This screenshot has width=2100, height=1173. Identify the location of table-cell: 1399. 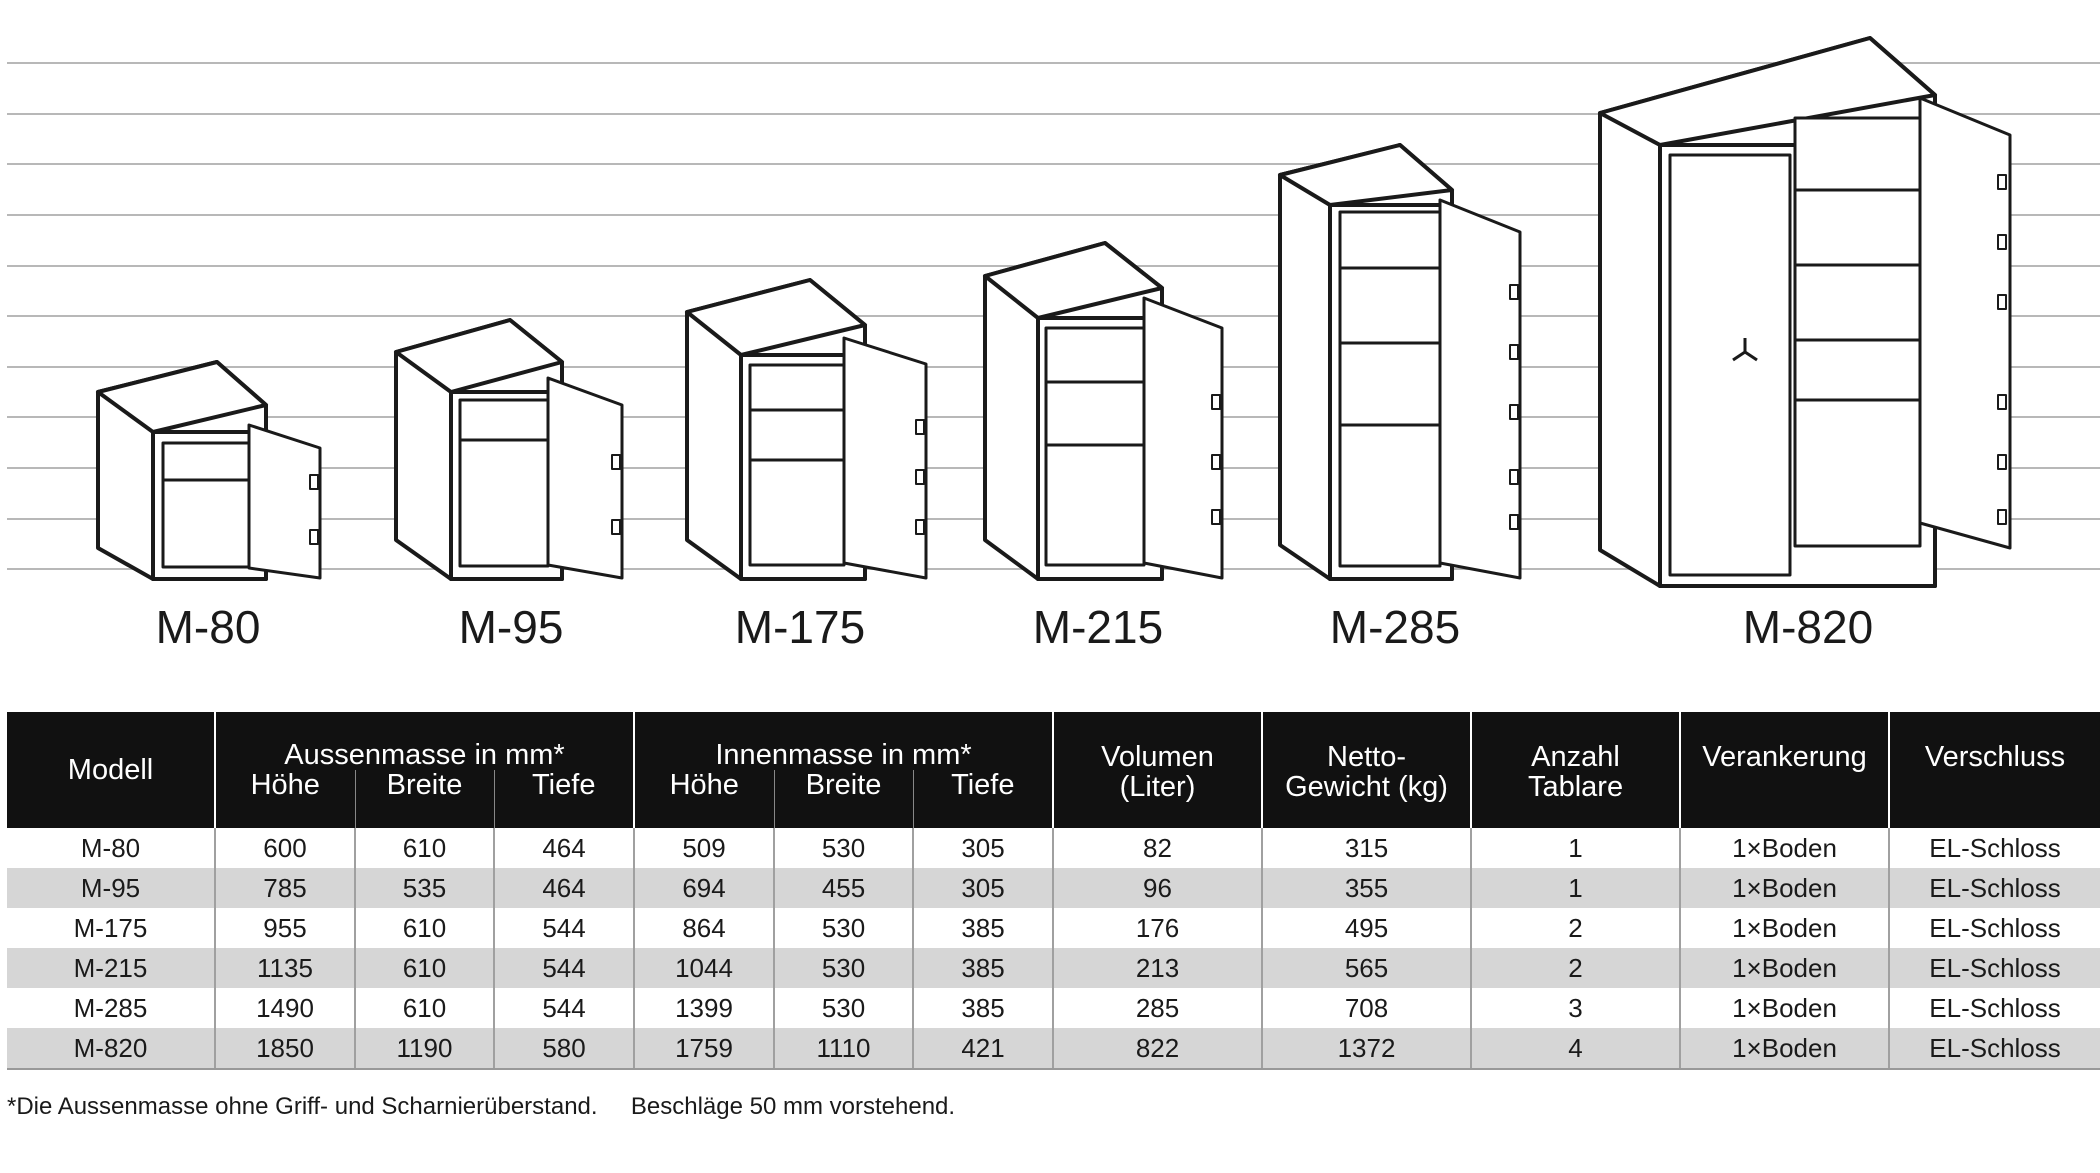
(704, 1008).